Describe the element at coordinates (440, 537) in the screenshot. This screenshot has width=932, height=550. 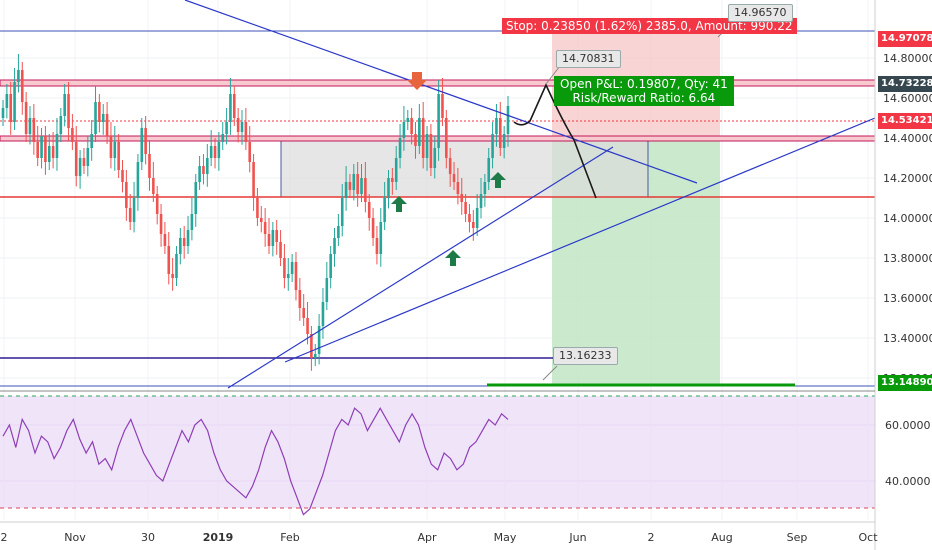
I see `time-tick-labels: 2 Nov 30 2019 Feb Apr May Jun 2 Aug Sep Oct` at that location.